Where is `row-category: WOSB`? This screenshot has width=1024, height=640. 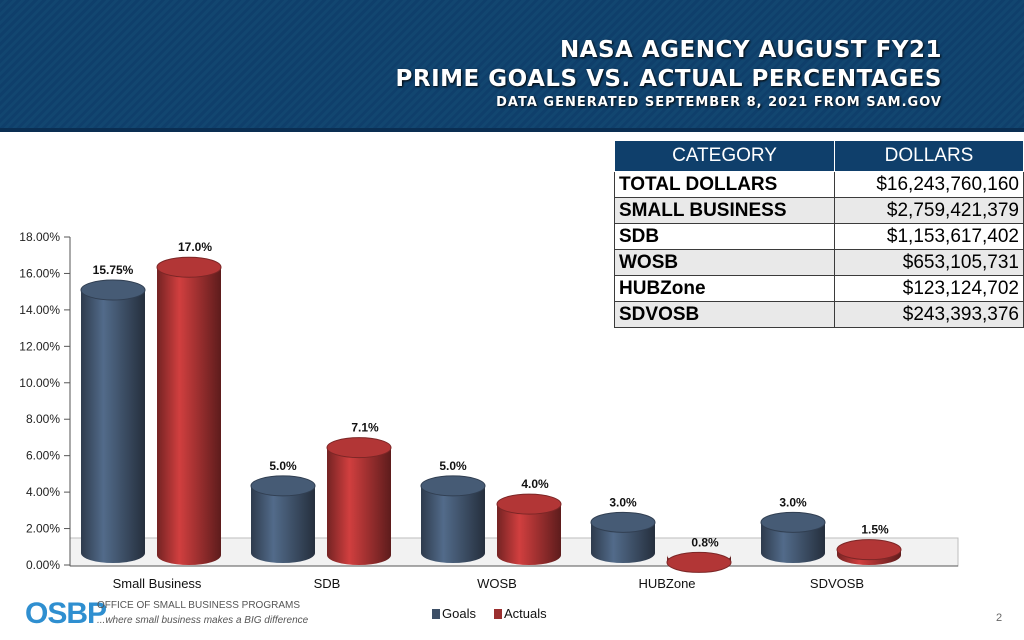
row-category: WOSB is located at coordinates (724, 262).